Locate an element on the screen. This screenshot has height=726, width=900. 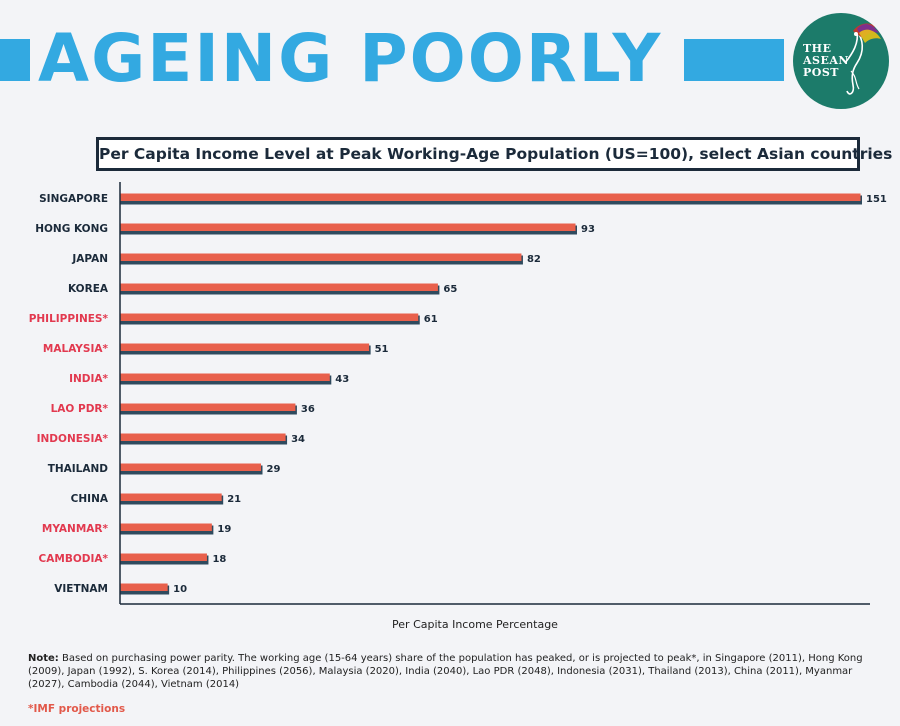
data-label: 61 is located at coordinates (431, 319).